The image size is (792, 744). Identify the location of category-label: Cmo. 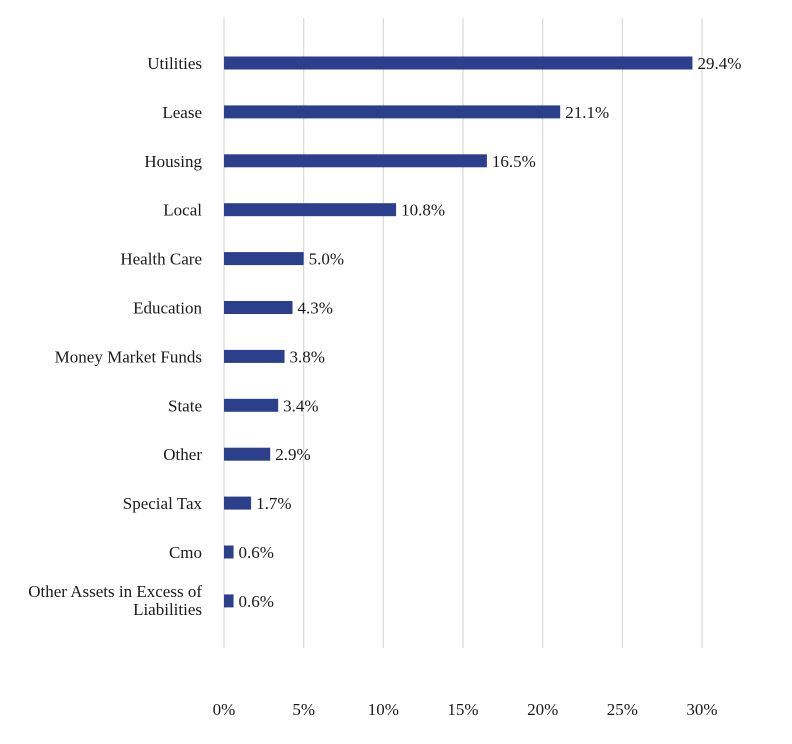
(185, 552).